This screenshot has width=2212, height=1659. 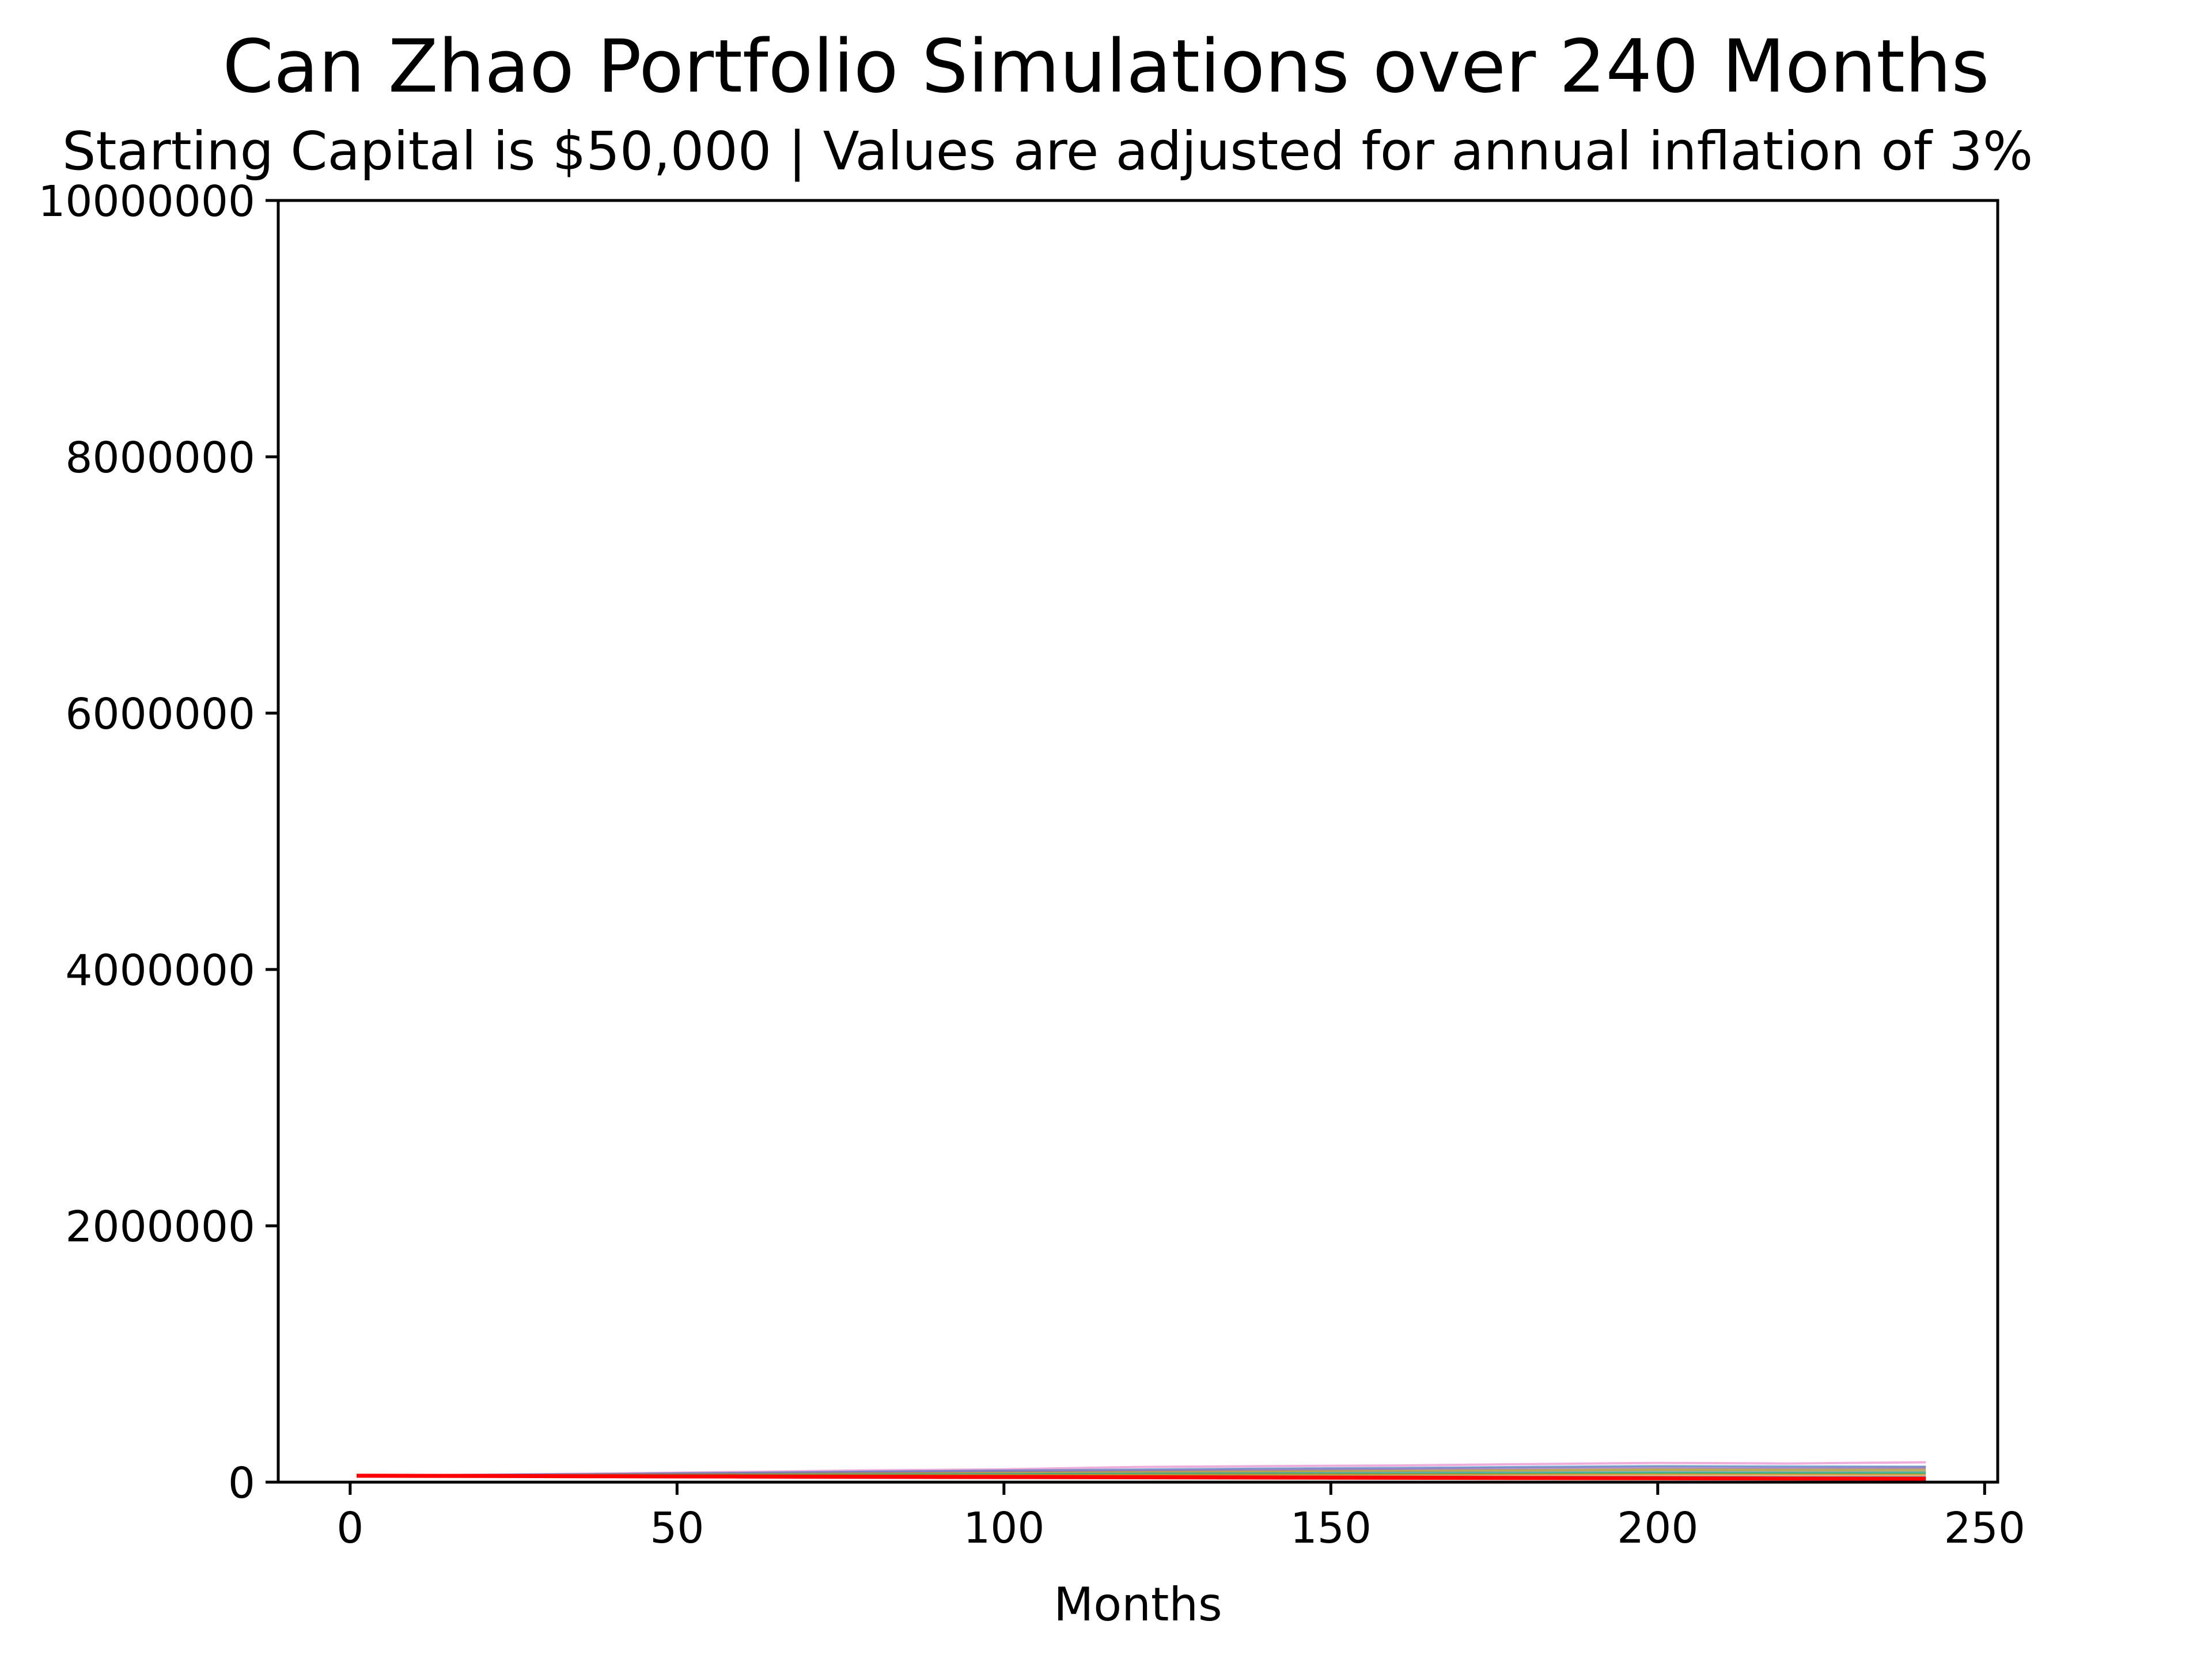 What do you see at coordinates (1003, 1528) in the screenshot?
I see `x-tick-label: 100` at bounding box center [1003, 1528].